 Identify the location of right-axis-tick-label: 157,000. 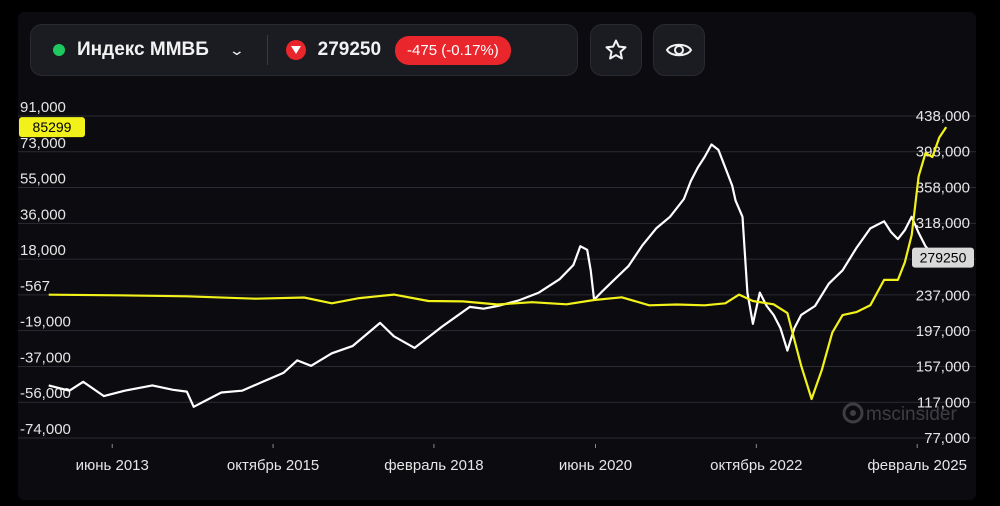
(943, 367).